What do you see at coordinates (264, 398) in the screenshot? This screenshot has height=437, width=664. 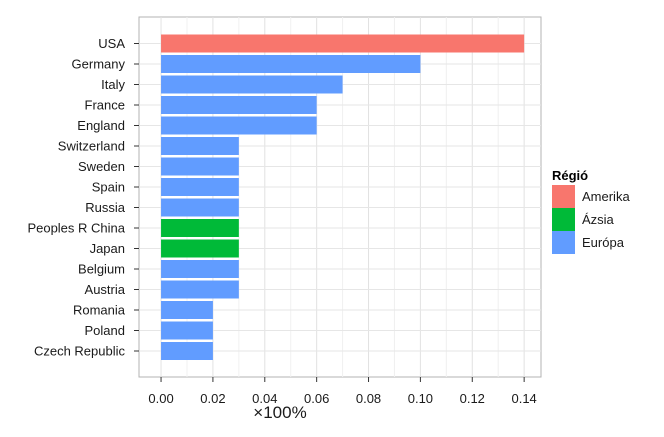 I see `x-tick-label: 0.04` at bounding box center [264, 398].